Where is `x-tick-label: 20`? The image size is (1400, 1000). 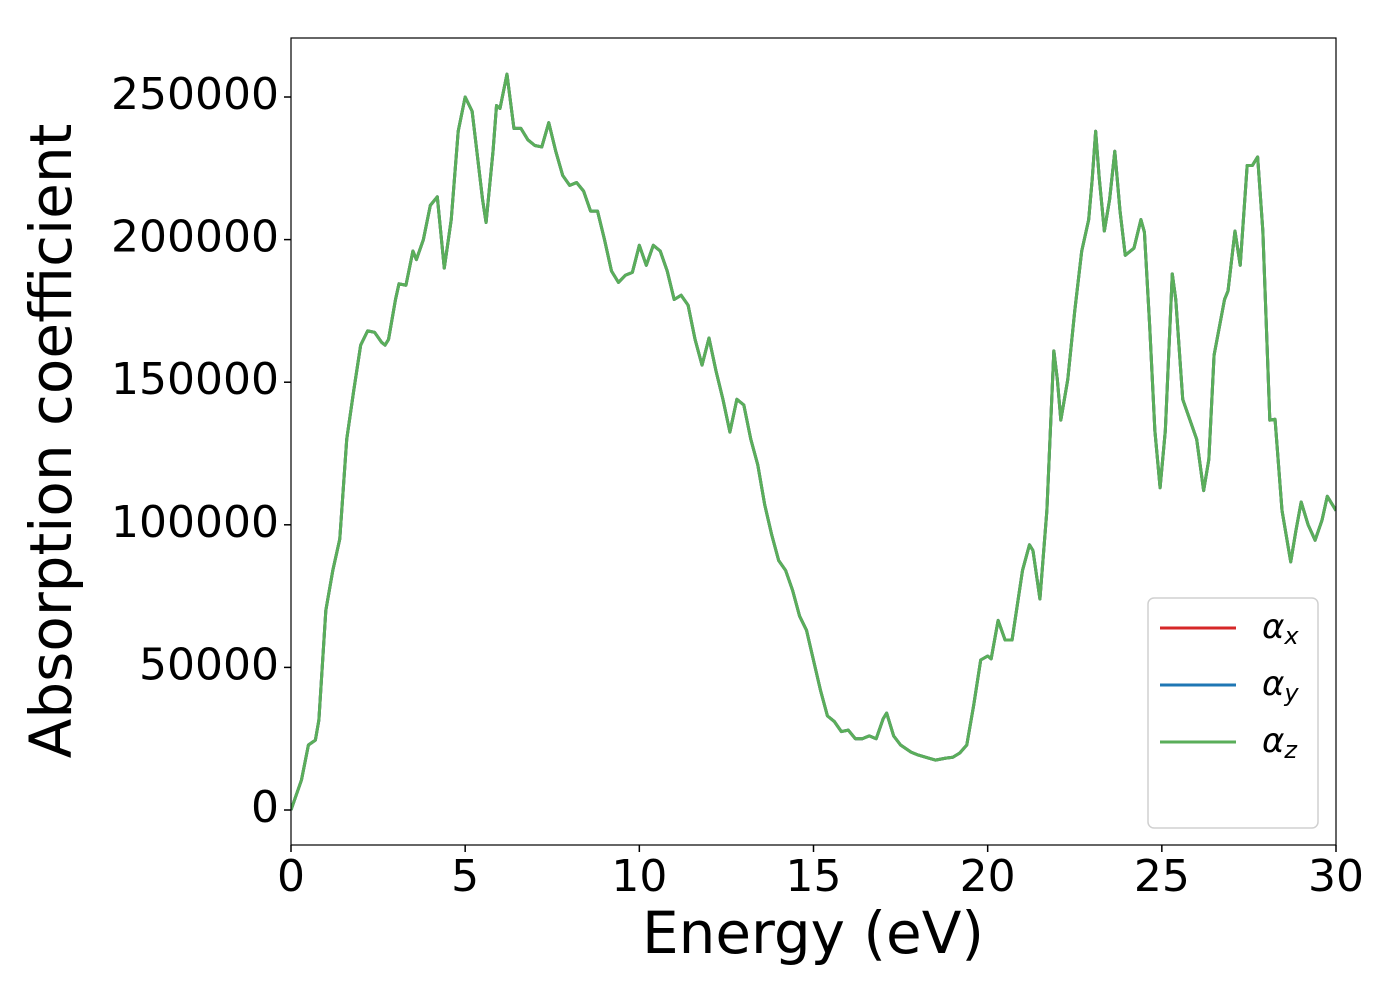
x-tick-label: 20 is located at coordinates (988, 876).